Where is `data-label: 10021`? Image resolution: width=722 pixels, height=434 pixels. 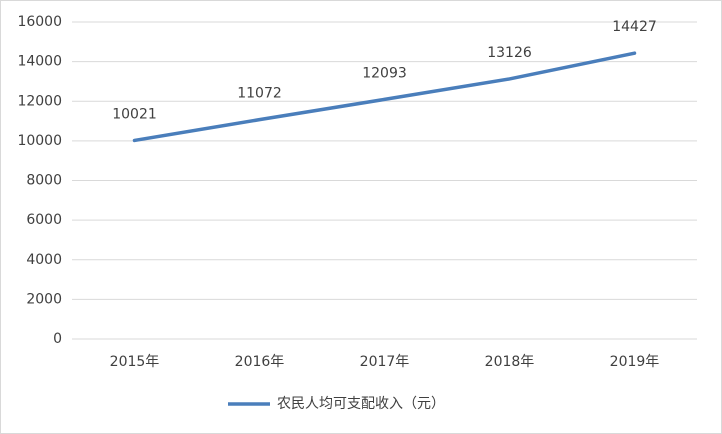 data-label: 10021 is located at coordinates (134, 114).